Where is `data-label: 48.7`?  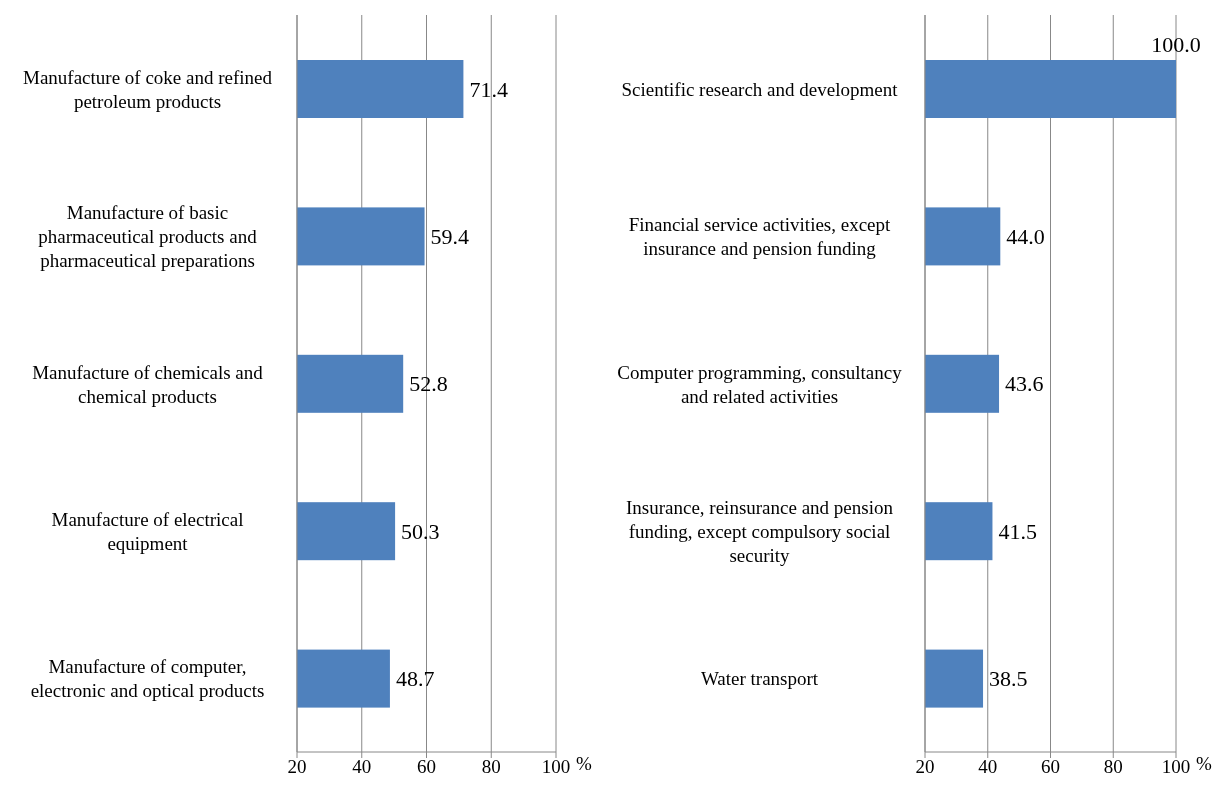
data-label: 48.7 is located at coordinates (415, 679).